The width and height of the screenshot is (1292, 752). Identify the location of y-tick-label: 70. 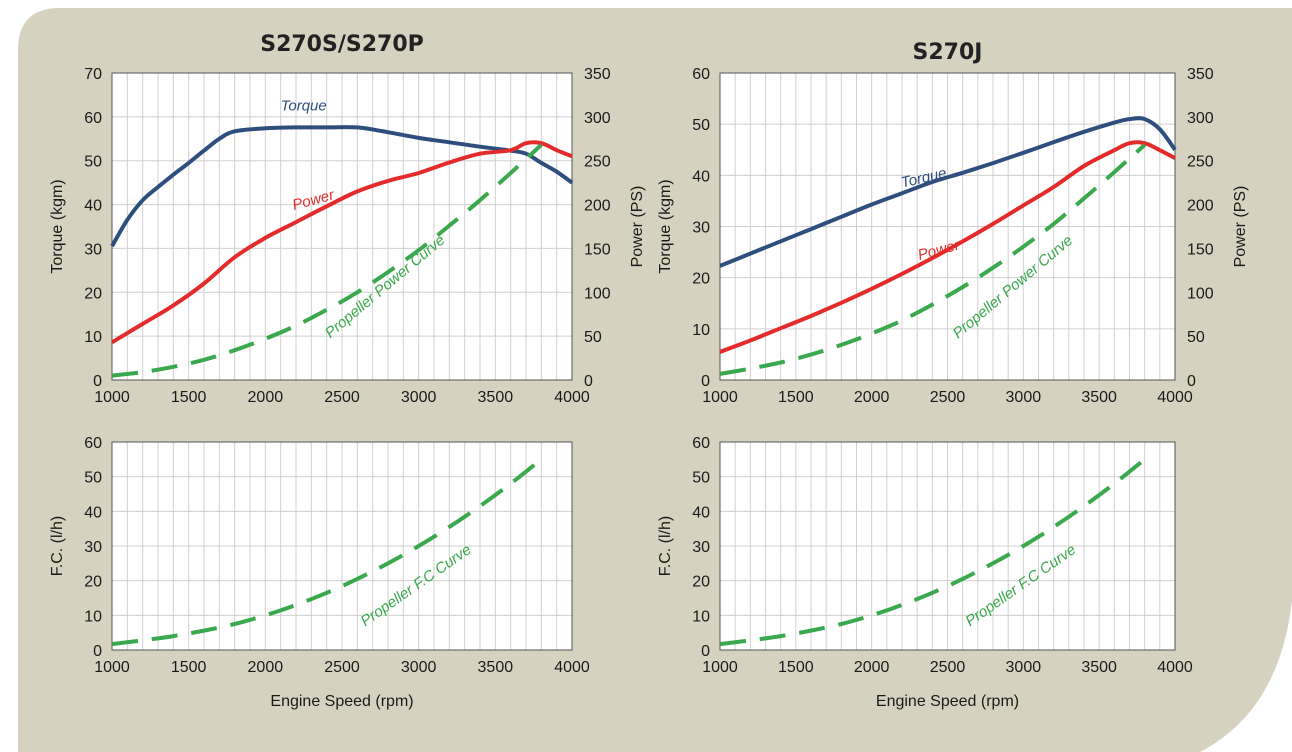
(93, 74).